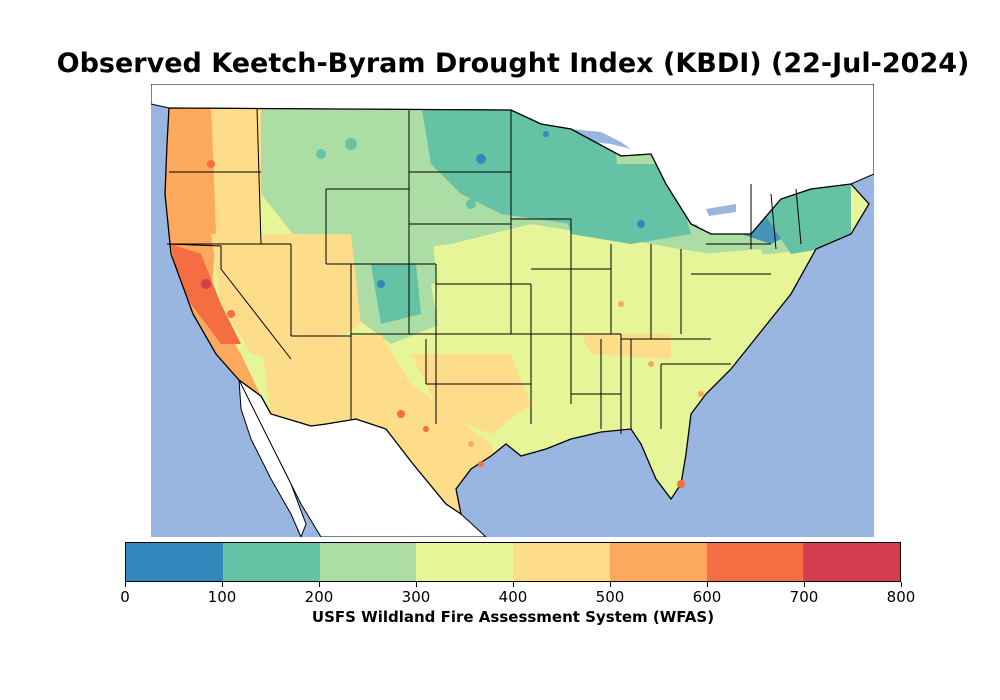 This screenshot has height=700, width=1000. I want to click on colorbar-tick-label: 500, so click(610, 597).